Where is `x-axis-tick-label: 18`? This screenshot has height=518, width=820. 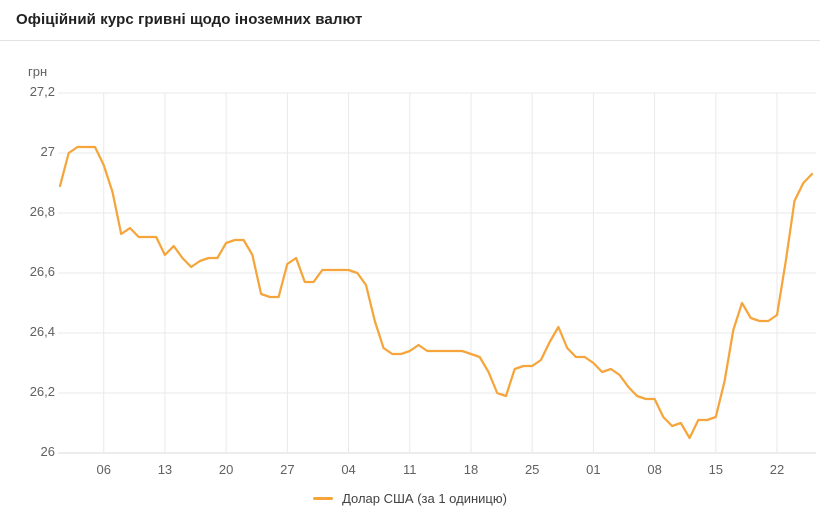
x-axis-tick-label: 18 is located at coordinates (471, 469).